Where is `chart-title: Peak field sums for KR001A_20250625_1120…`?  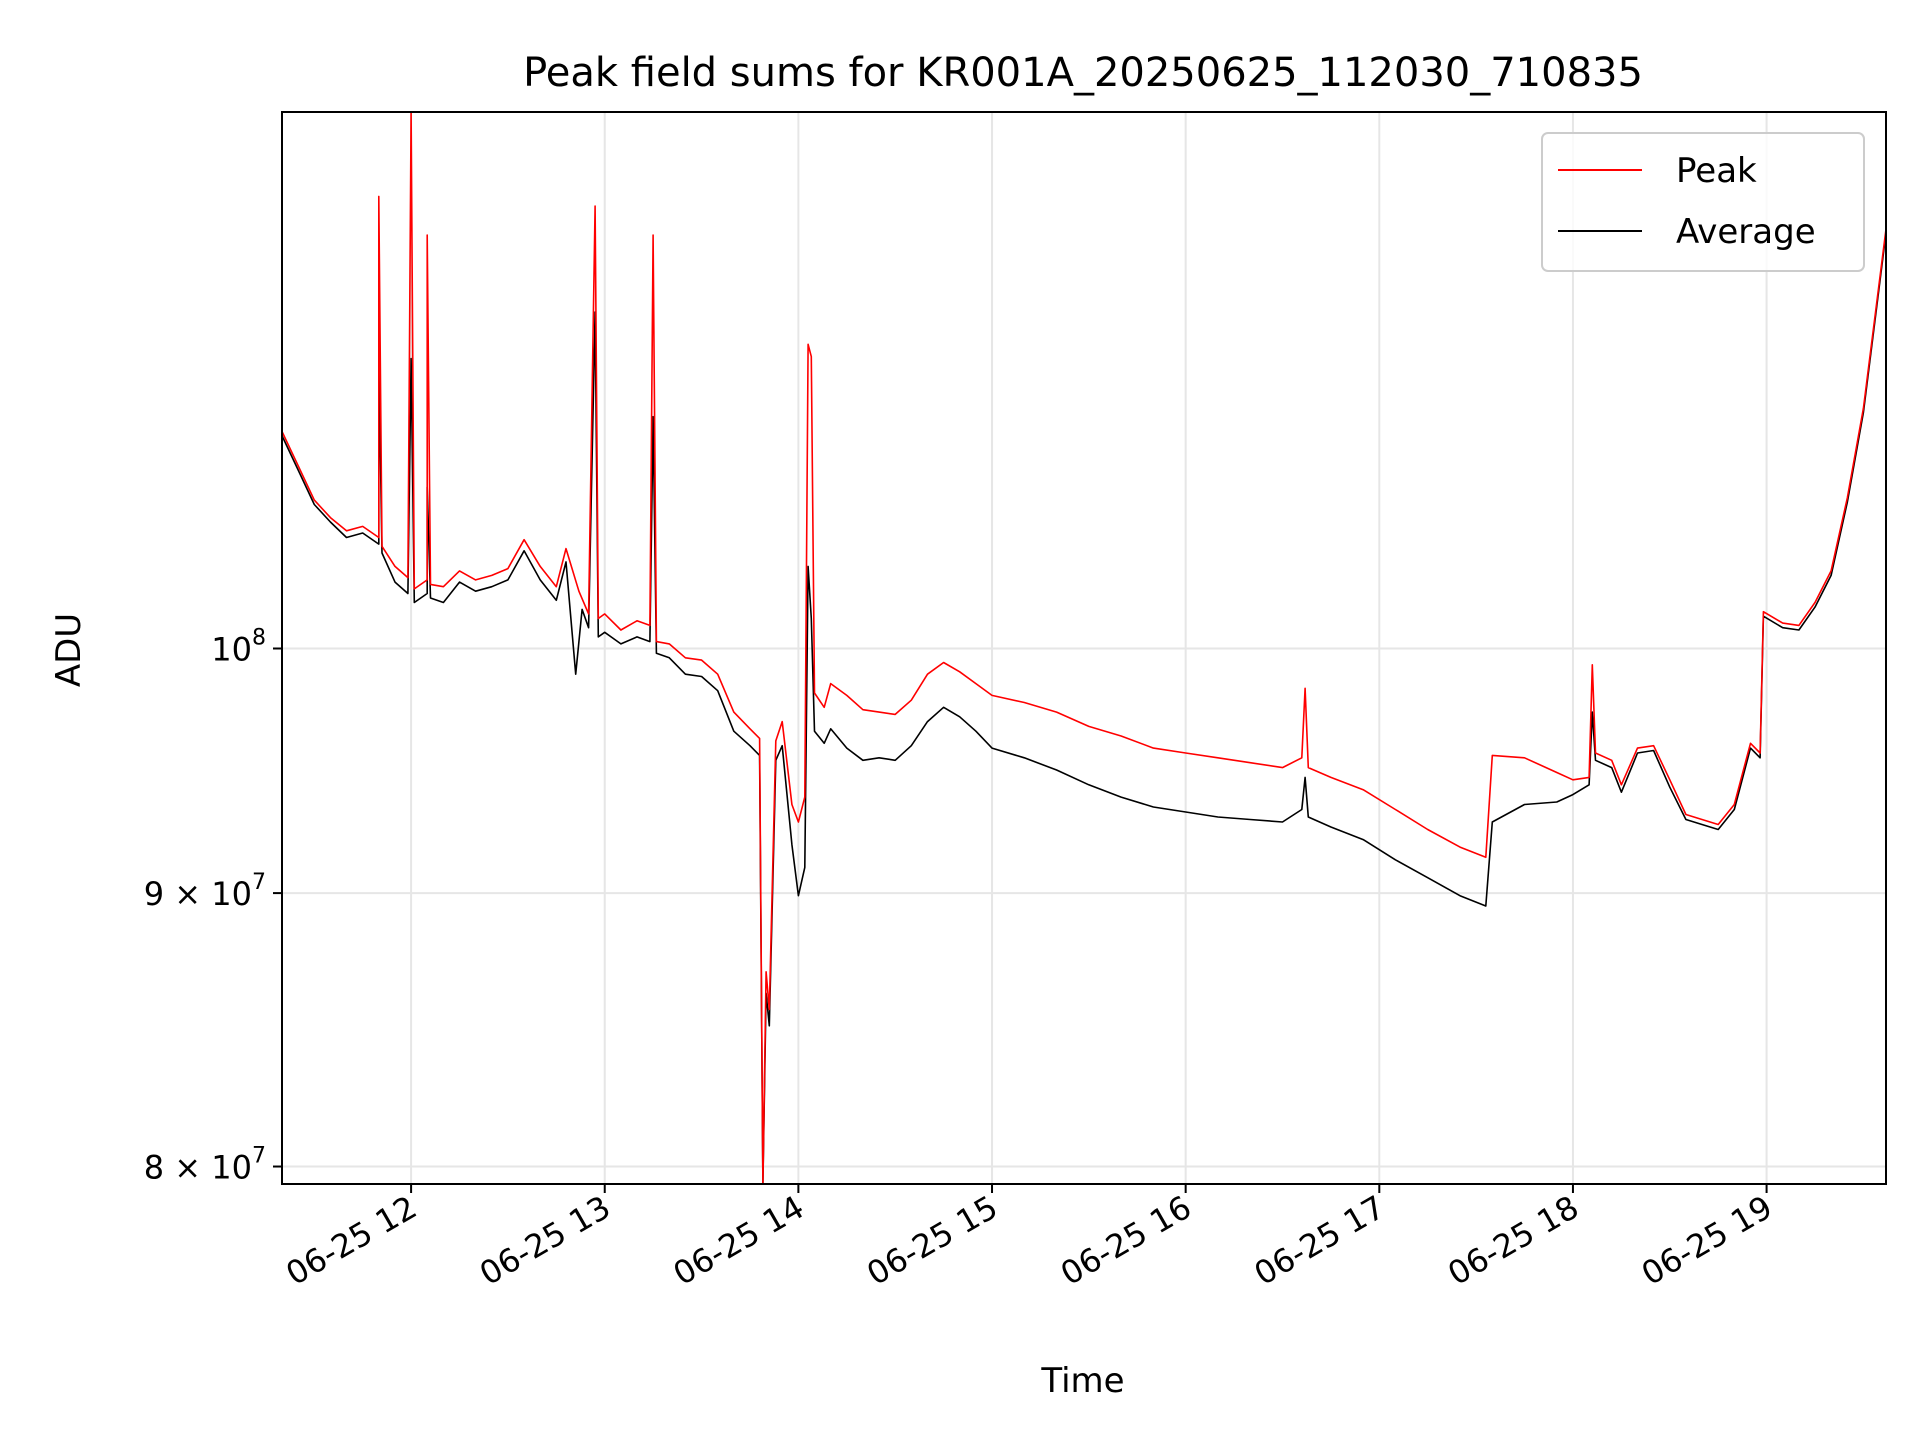 chart-title: Peak field sums for KR001A_20250625_1120… is located at coordinates (1083, 73).